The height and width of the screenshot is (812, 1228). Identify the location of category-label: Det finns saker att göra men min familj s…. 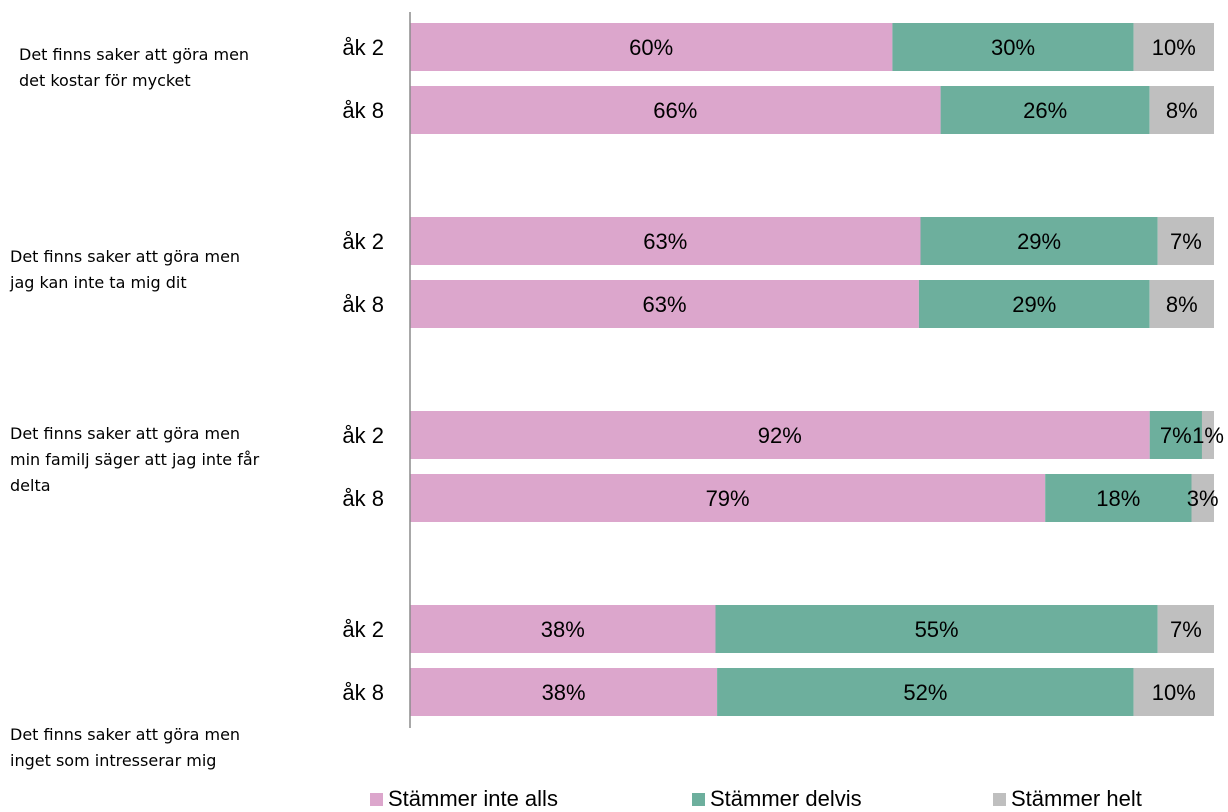
(134, 460).